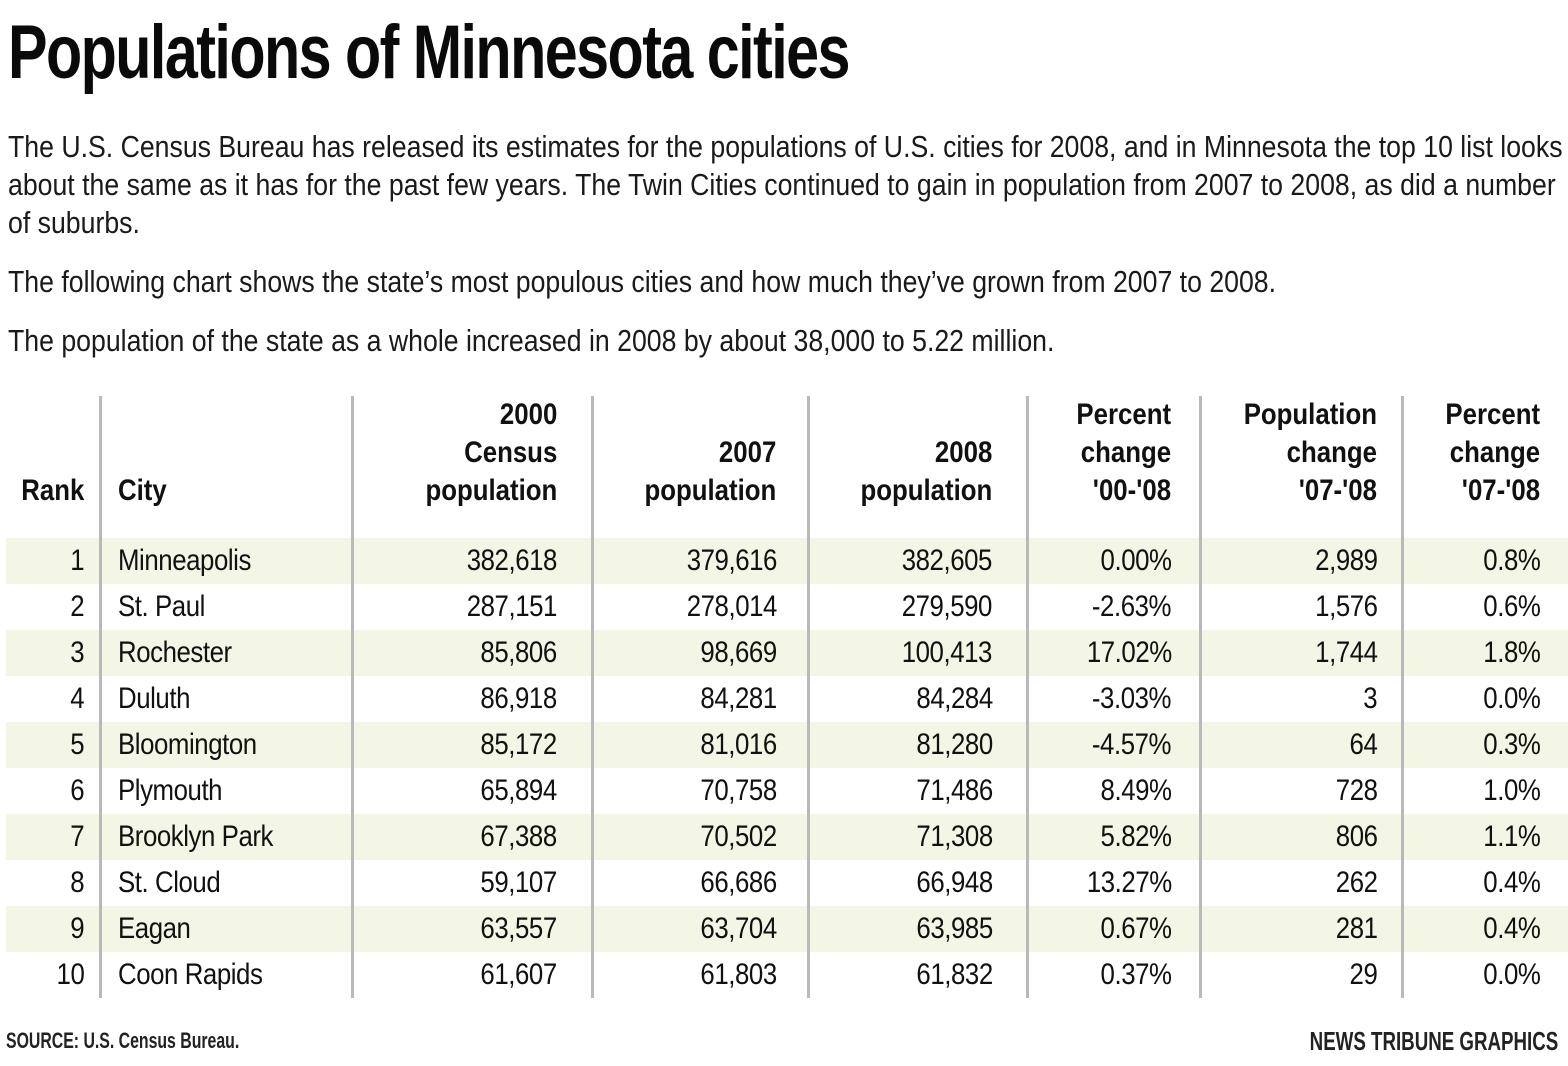 The image size is (1568, 1066). What do you see at coordinates (53, 791) in the screenshot?
I see `rank-cell: 6` at bounding box center [53, 791].